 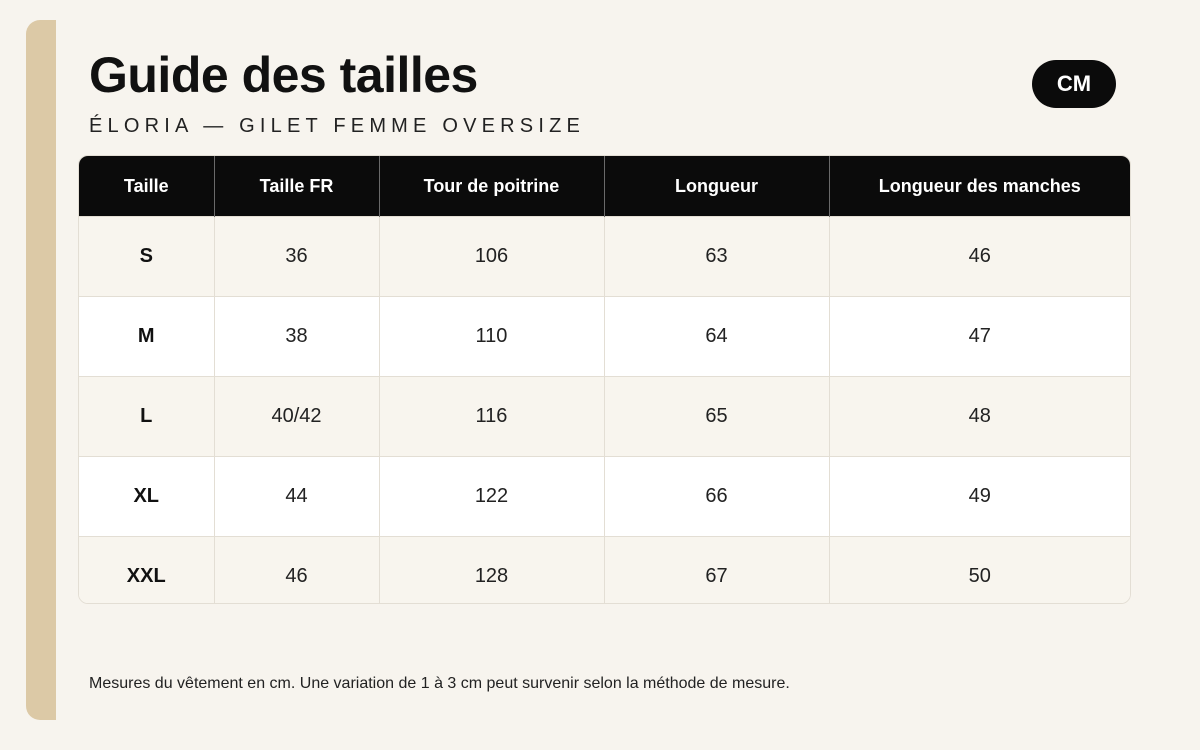 I want to click on table-cell: 128, so click(x=492, y=569).